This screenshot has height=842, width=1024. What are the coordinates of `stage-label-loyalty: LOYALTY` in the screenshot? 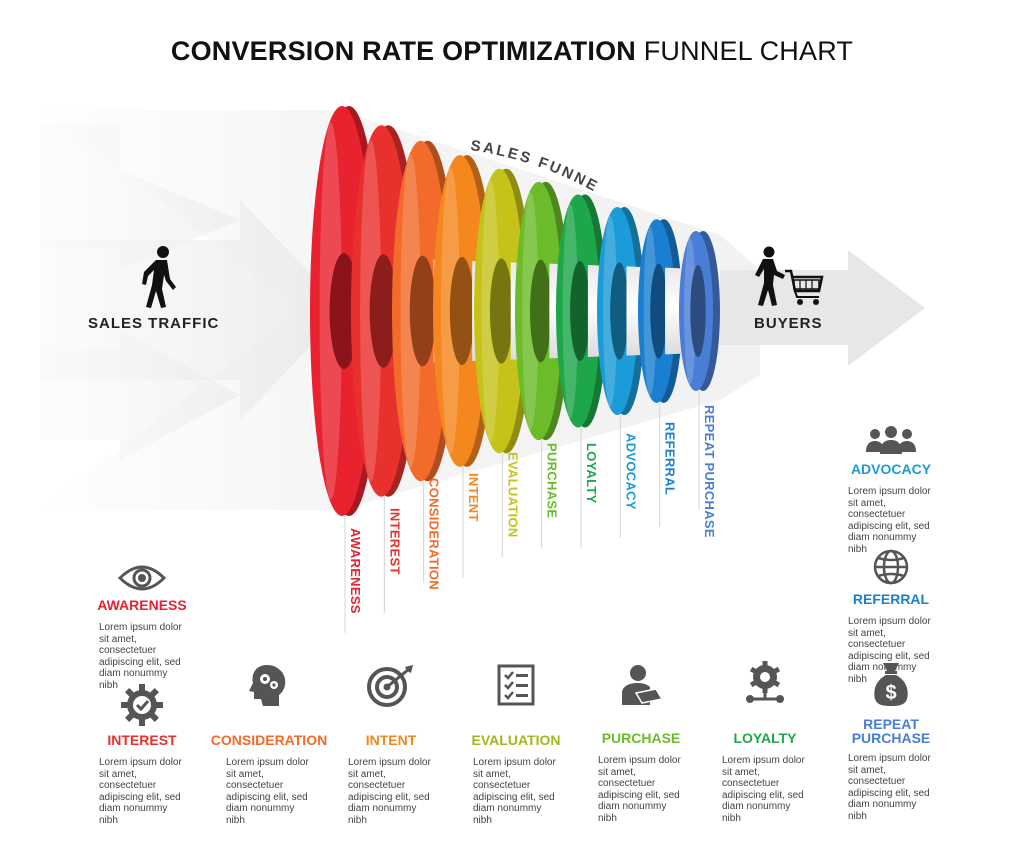 It's located at (591, 473).